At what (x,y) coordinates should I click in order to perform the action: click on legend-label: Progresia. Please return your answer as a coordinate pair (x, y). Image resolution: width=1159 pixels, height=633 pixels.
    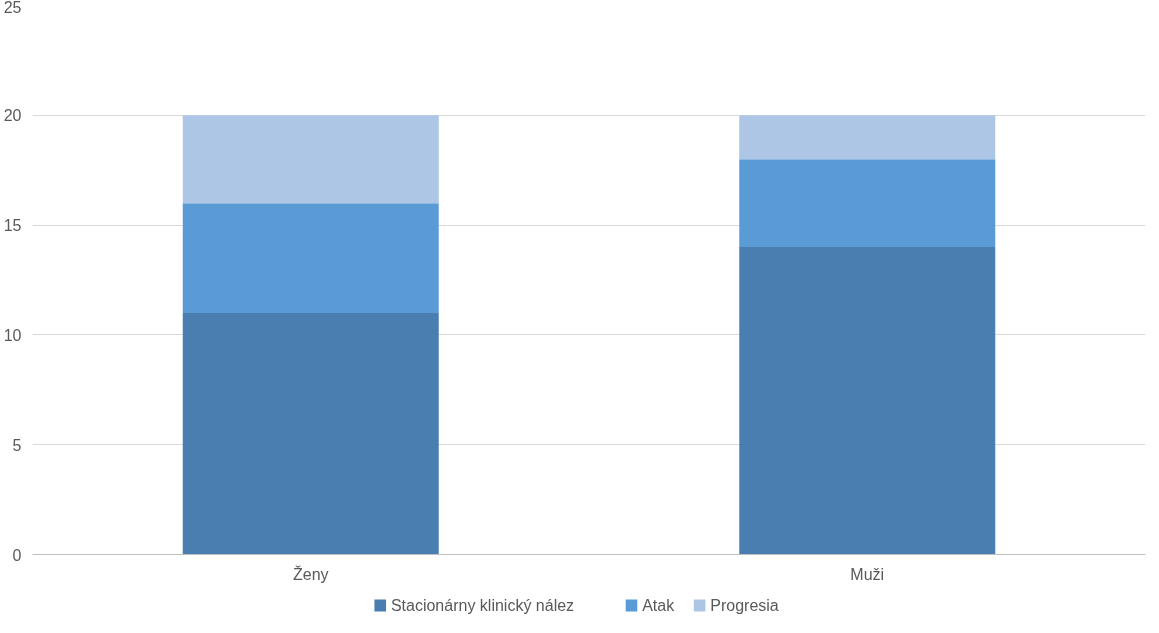
    Looking at the image, I should click on (744, 605).